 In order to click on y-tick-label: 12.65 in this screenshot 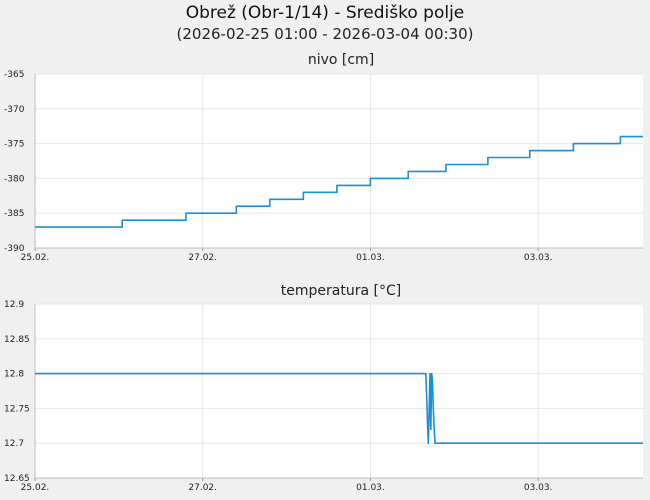, I will do `click(17, 479)`.